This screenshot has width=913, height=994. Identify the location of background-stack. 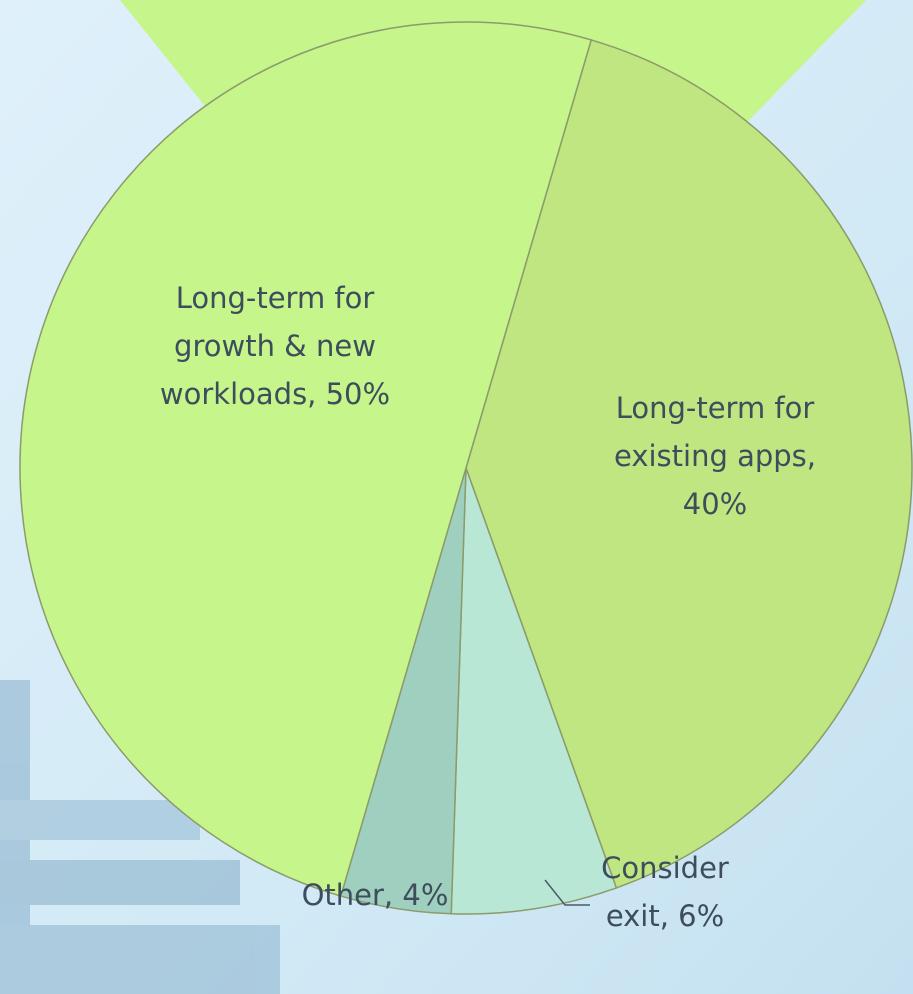
(140, 837).